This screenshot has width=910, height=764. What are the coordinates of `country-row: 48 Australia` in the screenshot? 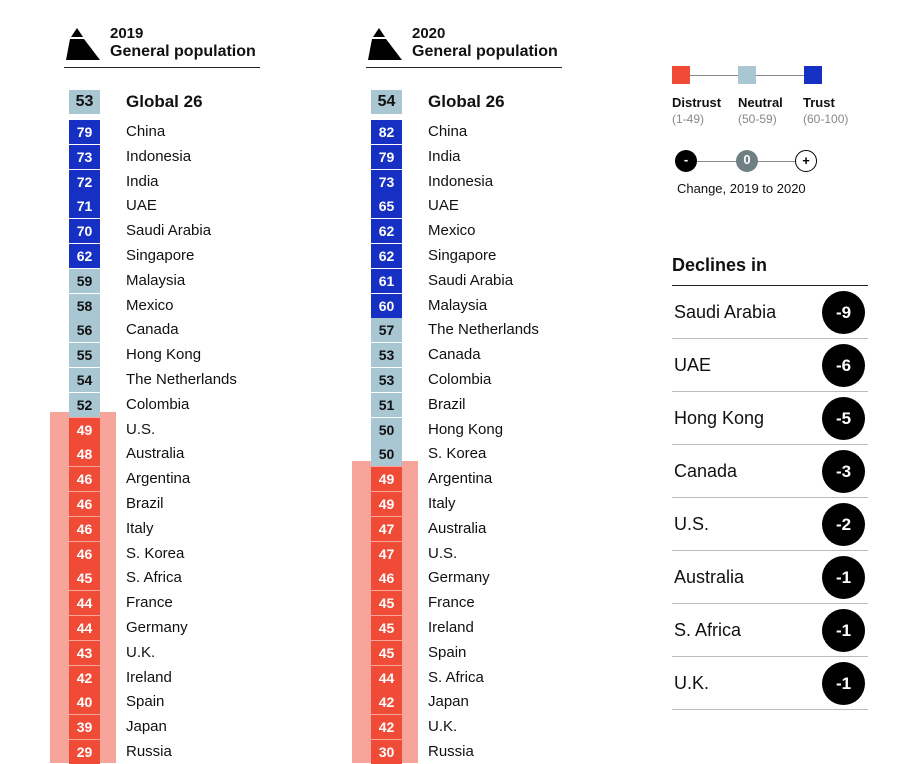 It's located at (164, 454).